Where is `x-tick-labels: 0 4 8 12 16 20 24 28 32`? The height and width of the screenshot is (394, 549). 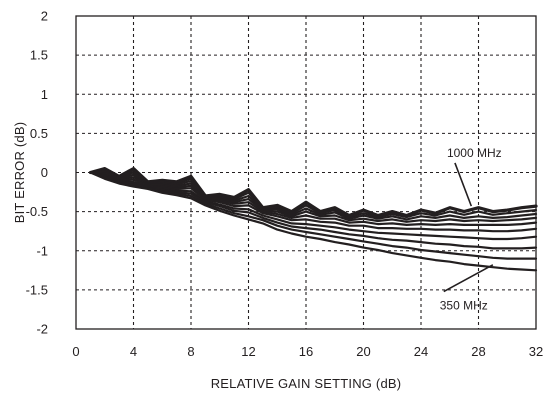
x-tick-labels: 0 4 8 12 16 20 24 28 32 is located at coordinates (307, 351).